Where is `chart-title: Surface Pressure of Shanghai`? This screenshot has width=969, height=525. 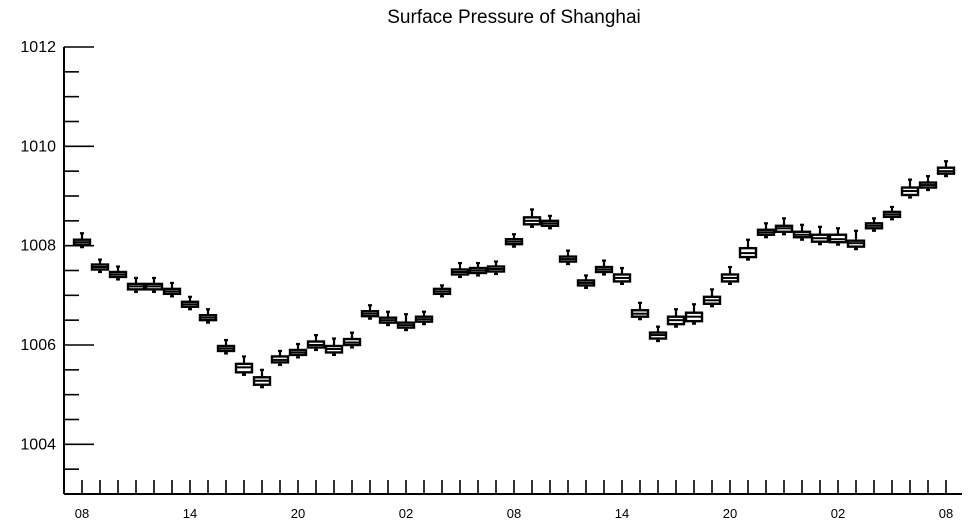
chart-title: Surface Pressure of Shanghai is located at coordinates (514, 17).